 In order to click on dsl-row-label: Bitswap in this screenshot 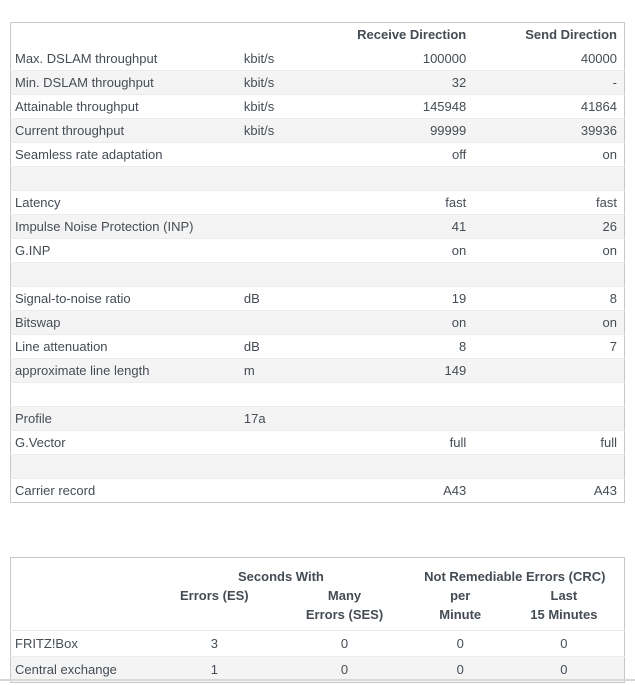, I will do `click(127, 322)`.